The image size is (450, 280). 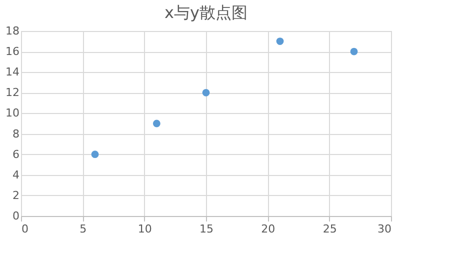 I want to click on x-tick-label: 15, so click(x=207, y=229).